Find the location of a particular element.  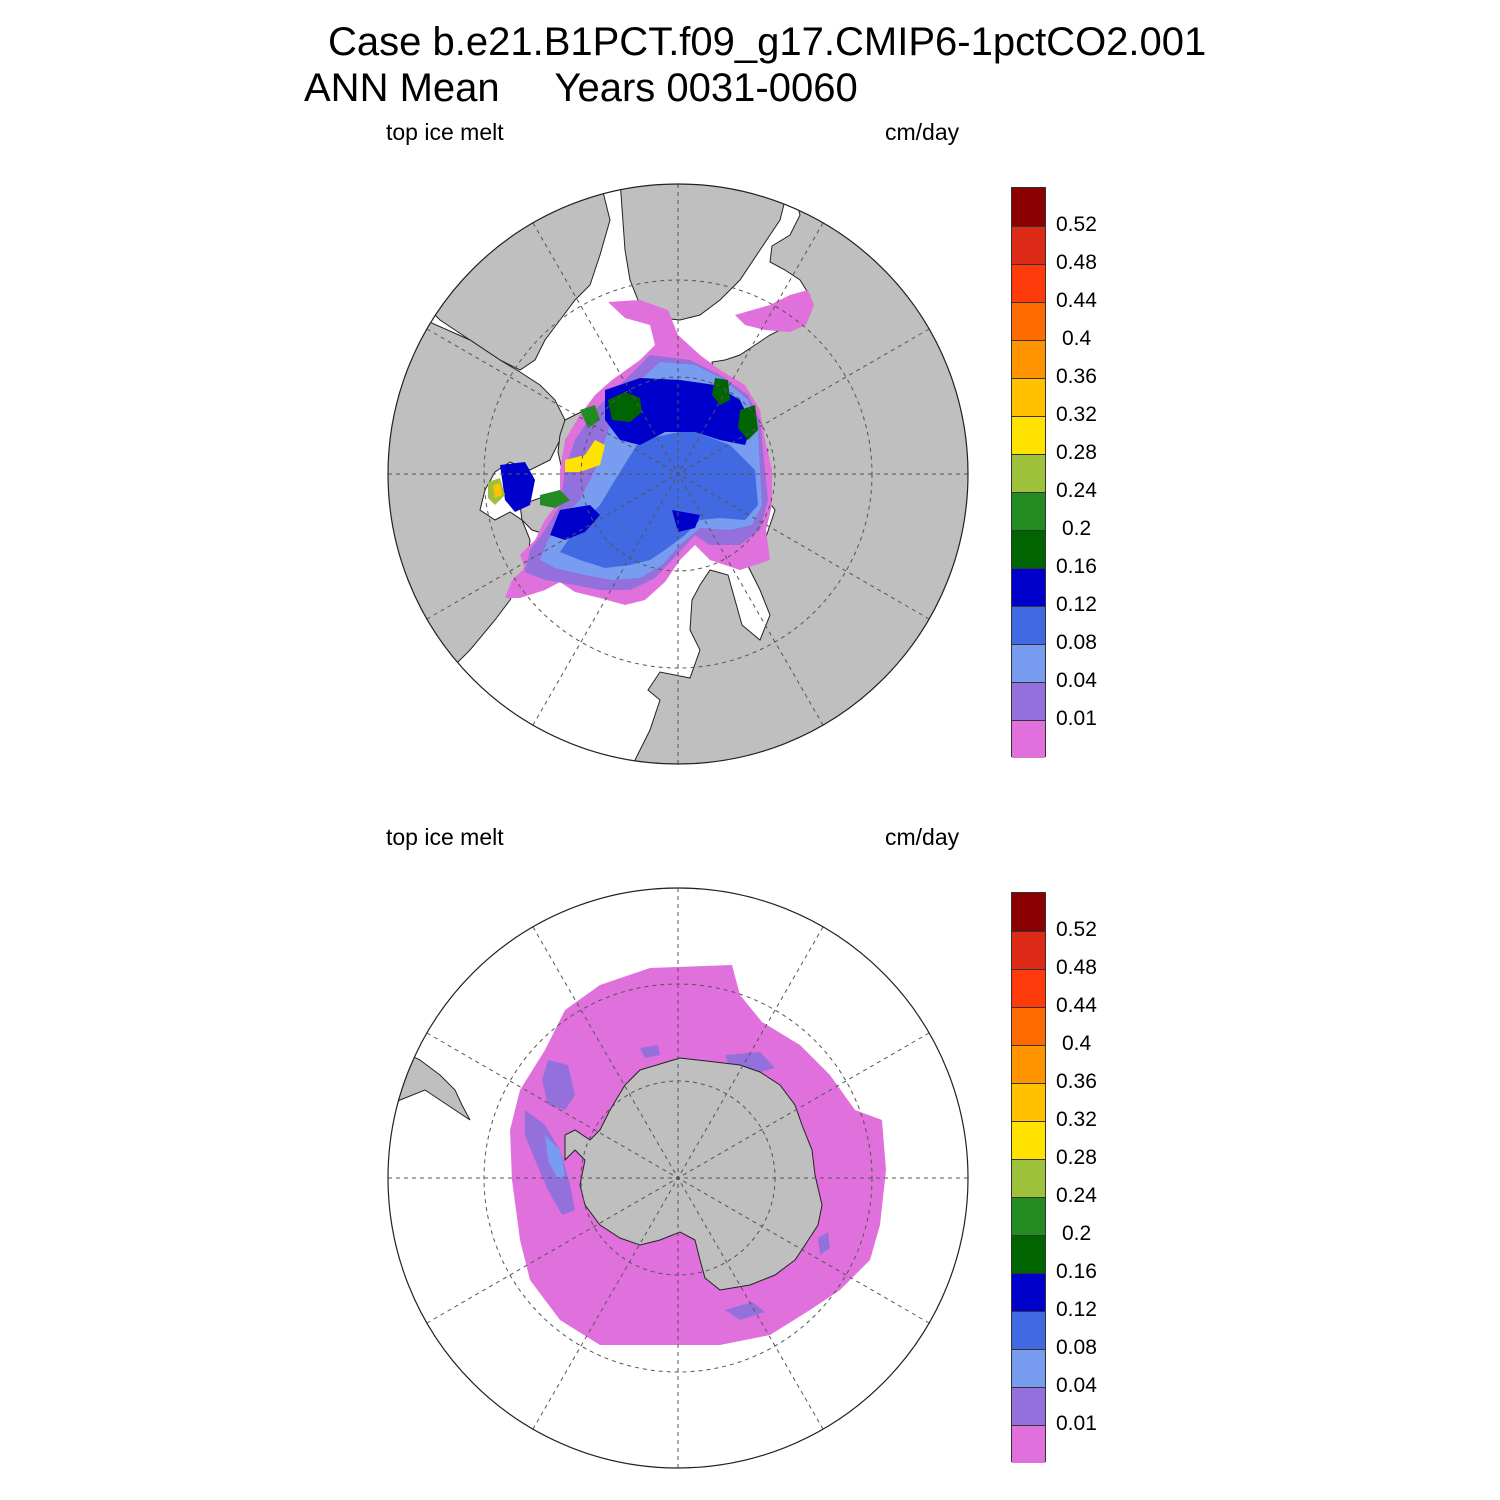

arctic-graticule is located at coordinates (678, 474).